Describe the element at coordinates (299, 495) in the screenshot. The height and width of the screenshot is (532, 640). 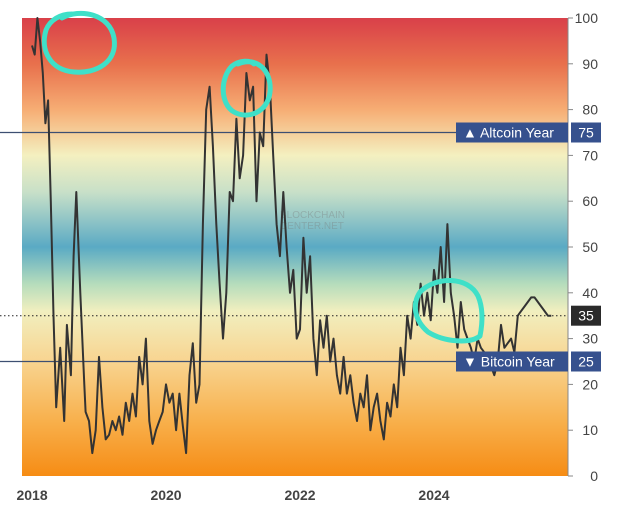
I see `x-tick-label-2022: 2022` at that location.